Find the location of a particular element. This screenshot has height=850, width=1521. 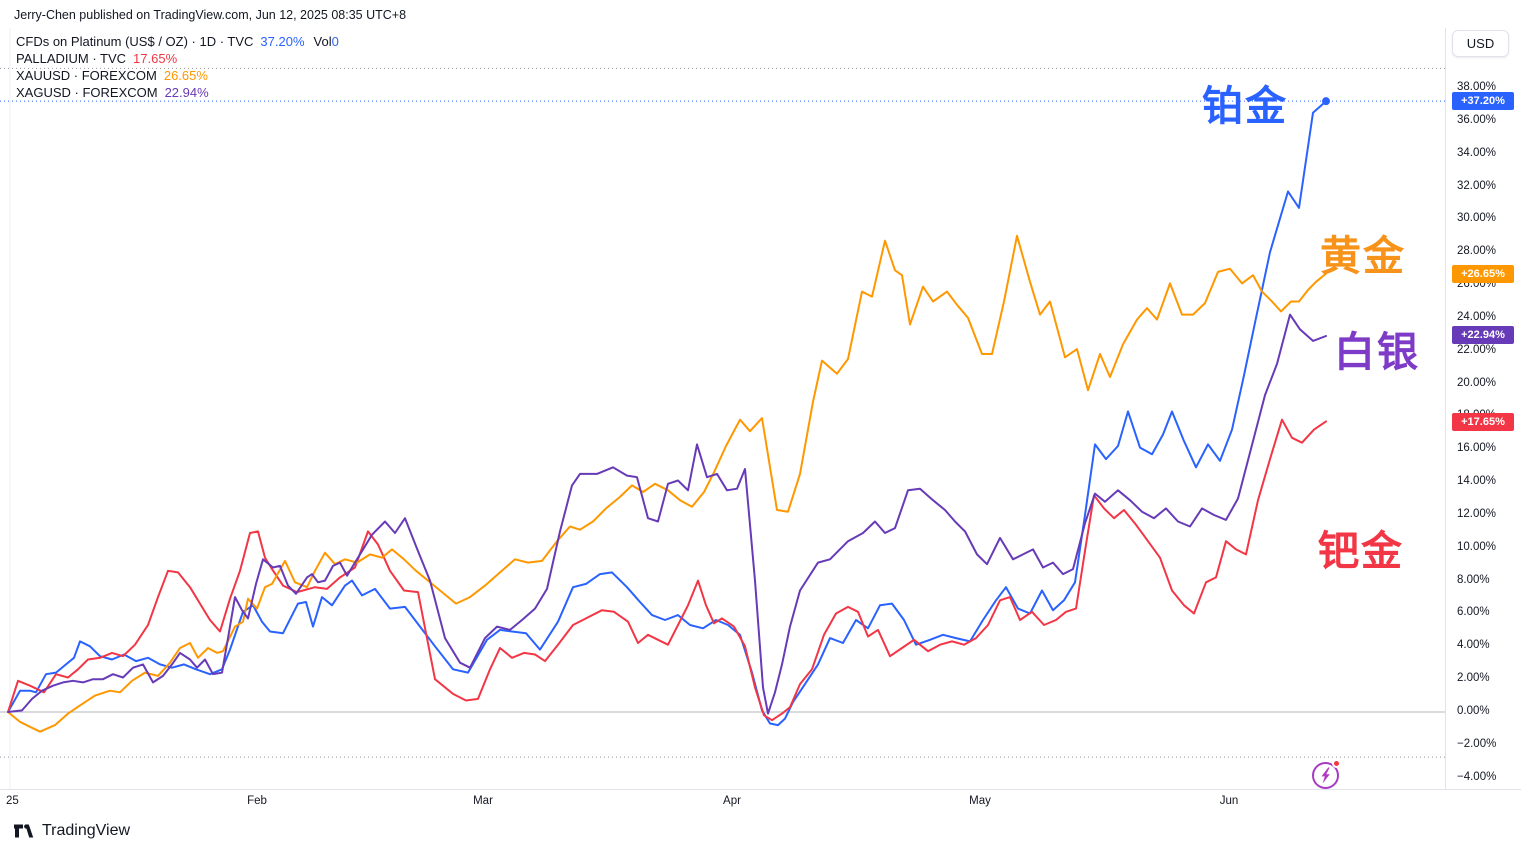

price-axis-tick: 16.00% is located at coordinates (1477, 448).